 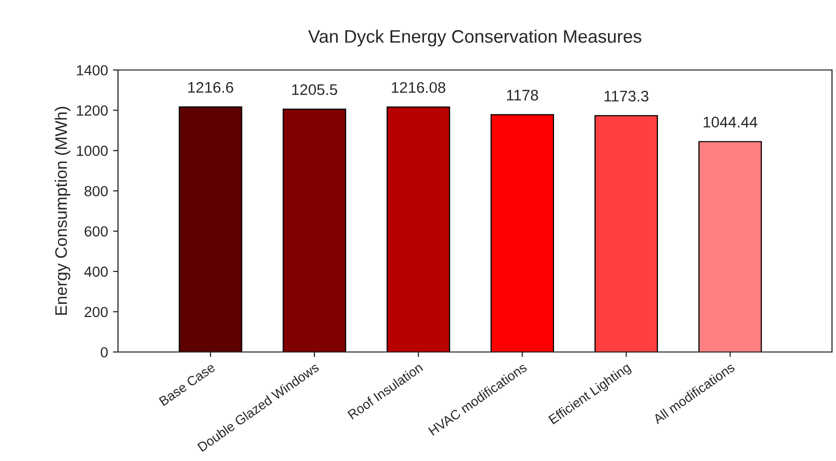 I want to click on chart-title: Van Dyck Energy Conservation Measures, so click(x=475, y=38).